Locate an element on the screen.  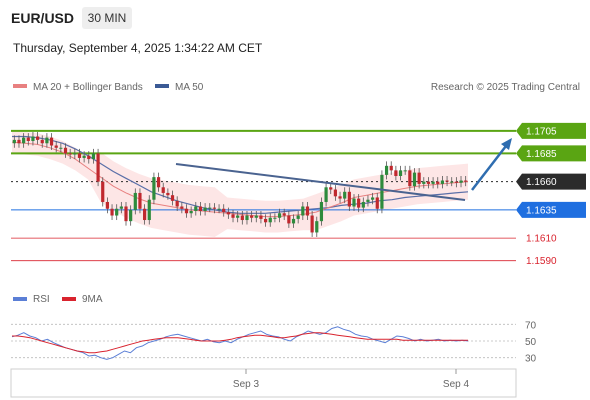
price-level-label: 1.1660 is located at coordinates (541, 182).